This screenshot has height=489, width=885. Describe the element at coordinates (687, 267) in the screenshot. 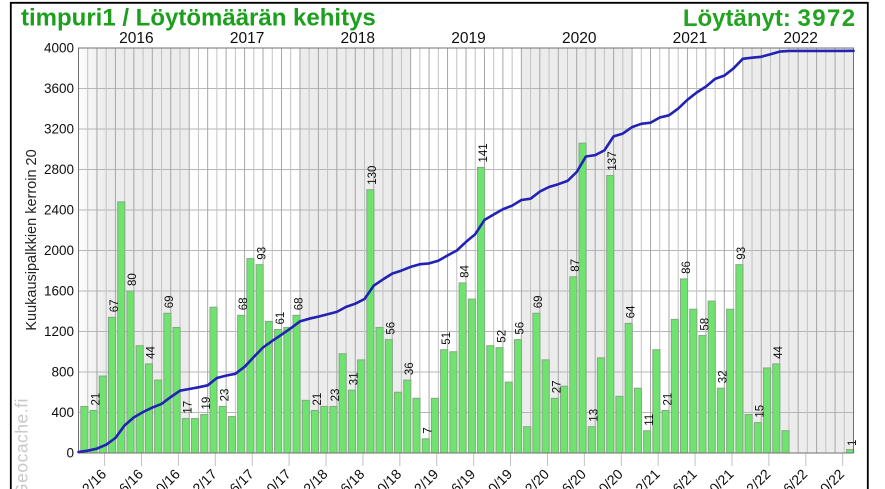

I see `svg-text: 86` at that location.